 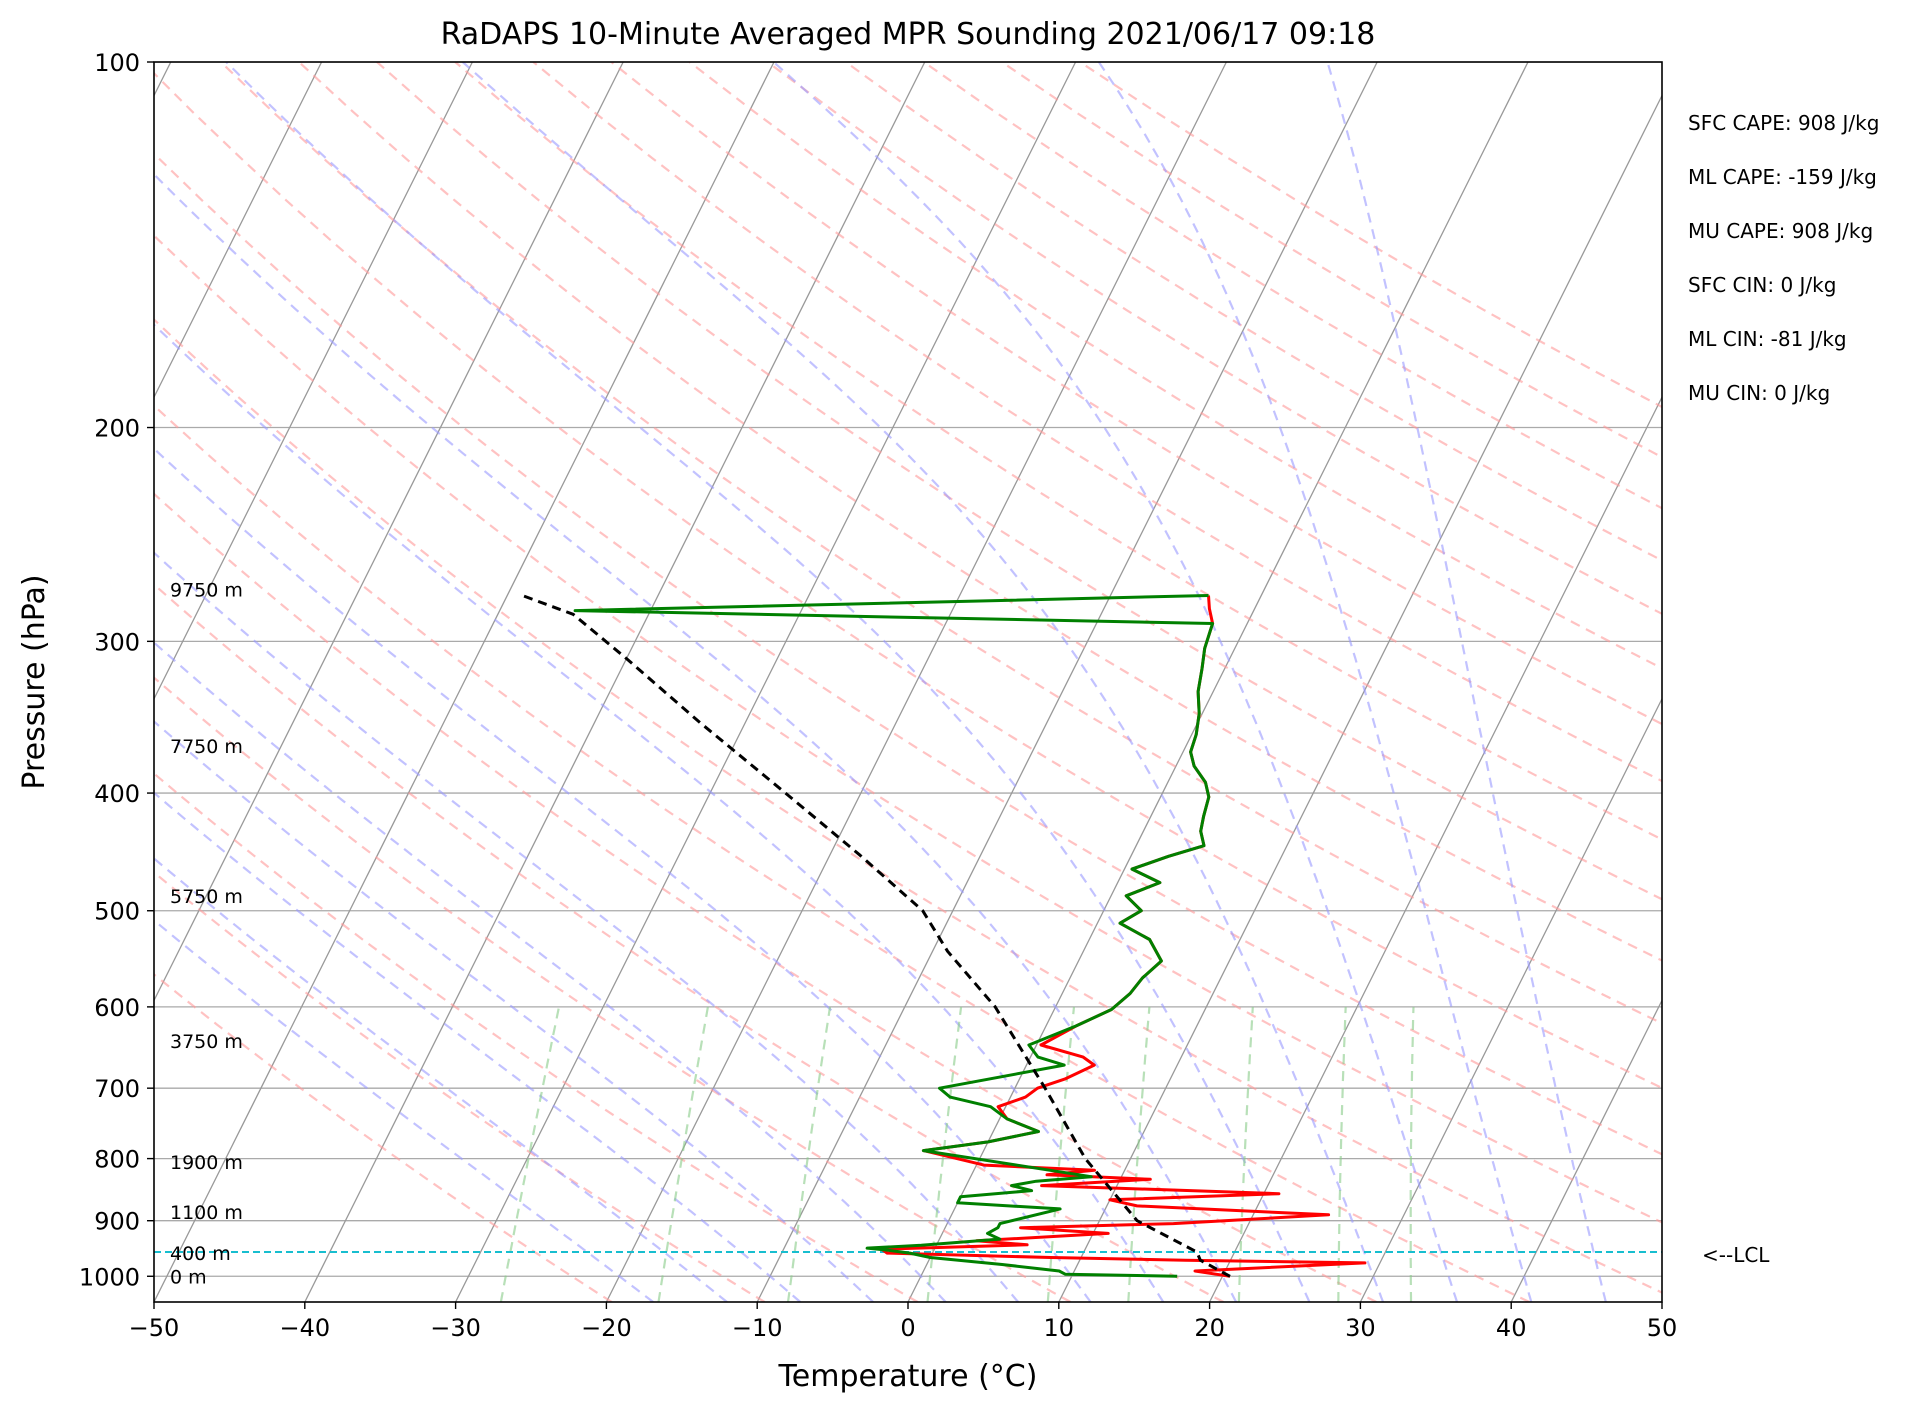 What do you see at coordinates (200, 1254) in the screenshot?
I see `height-label: 400 m` at bounding box center [200, 1254].